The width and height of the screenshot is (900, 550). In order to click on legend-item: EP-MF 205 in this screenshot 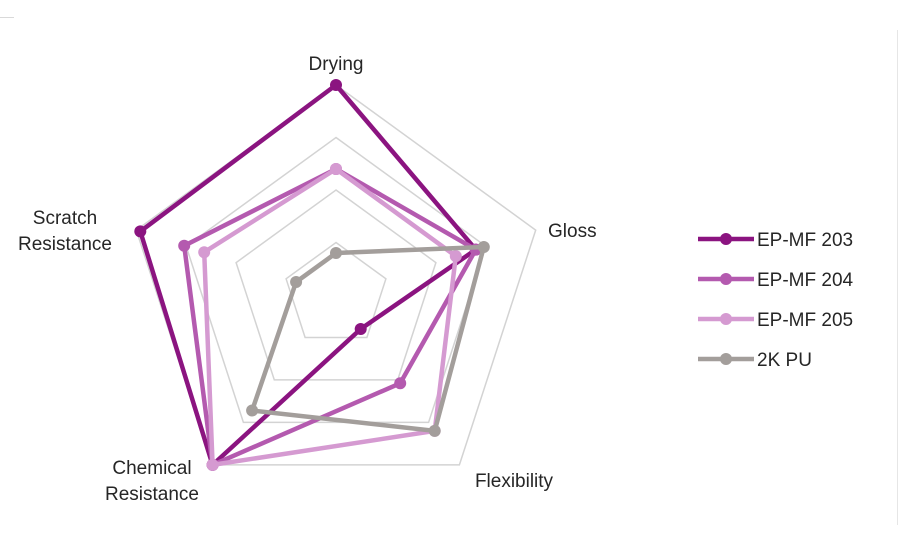, I will do `click(775, 320)`.